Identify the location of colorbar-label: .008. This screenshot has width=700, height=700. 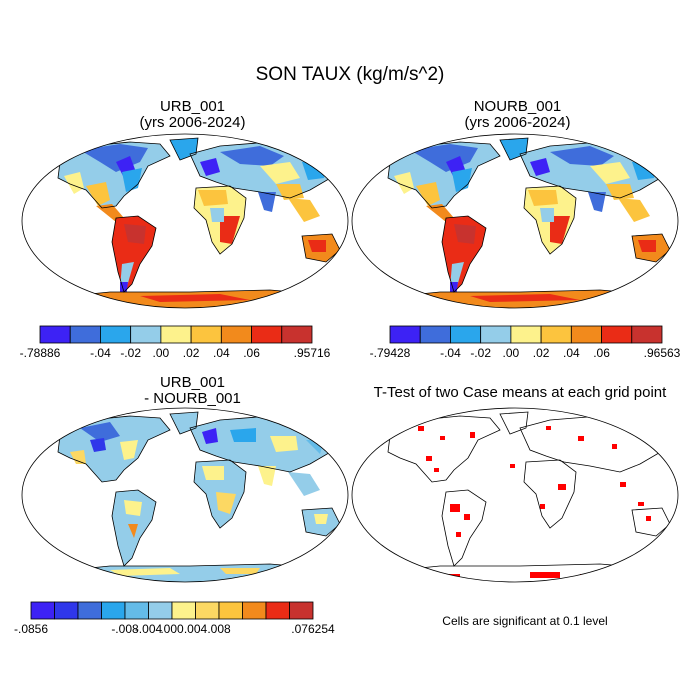
(219, 629).